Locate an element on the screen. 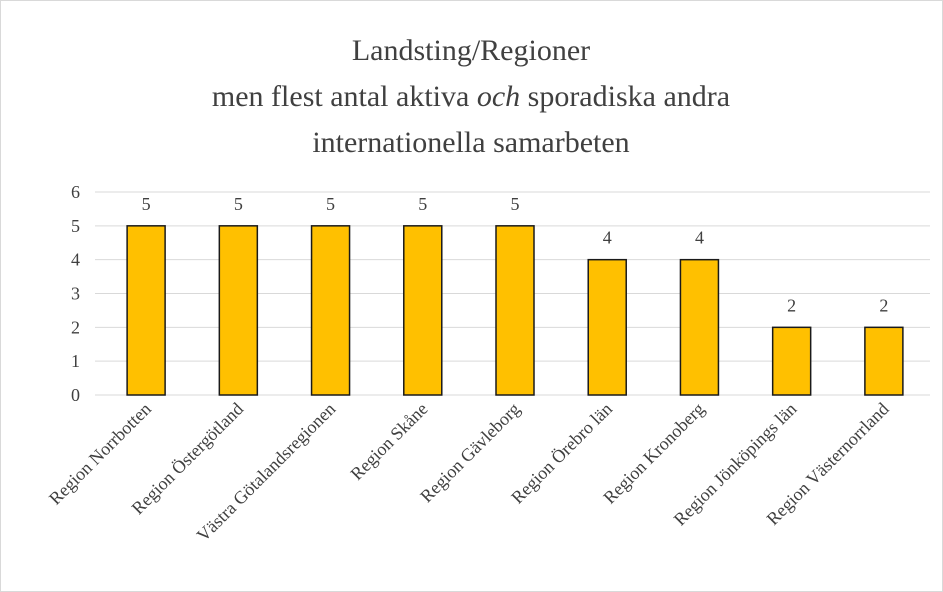  chart-title: internationella samarbeten is located at coordinates (470, 142).